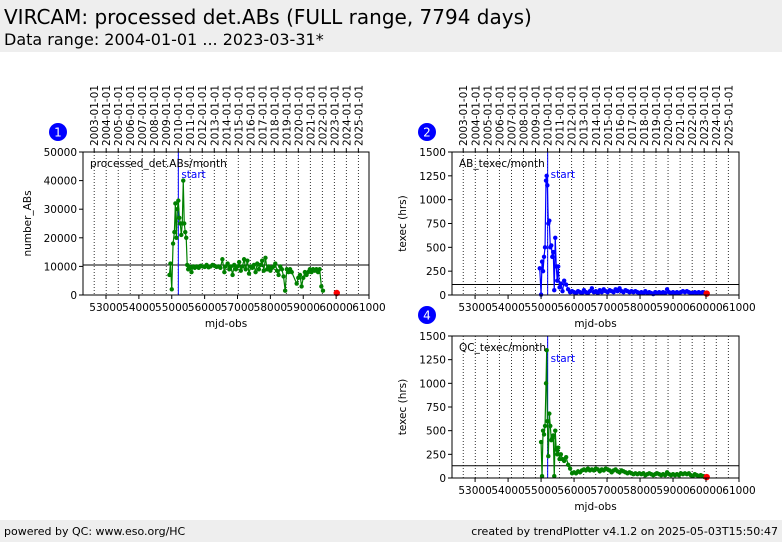  Describe the element at coordinates (432, 384) in the screenshot. I see `y-tick-label: 1000` at that location.